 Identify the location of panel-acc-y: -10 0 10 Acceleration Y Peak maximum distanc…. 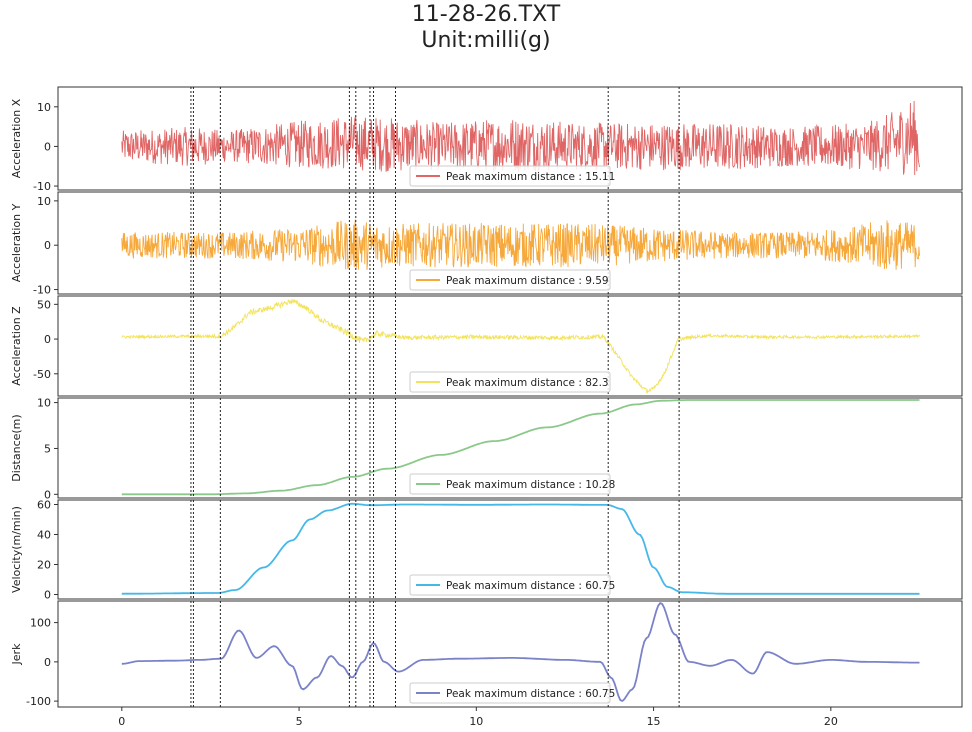
(486, 244).